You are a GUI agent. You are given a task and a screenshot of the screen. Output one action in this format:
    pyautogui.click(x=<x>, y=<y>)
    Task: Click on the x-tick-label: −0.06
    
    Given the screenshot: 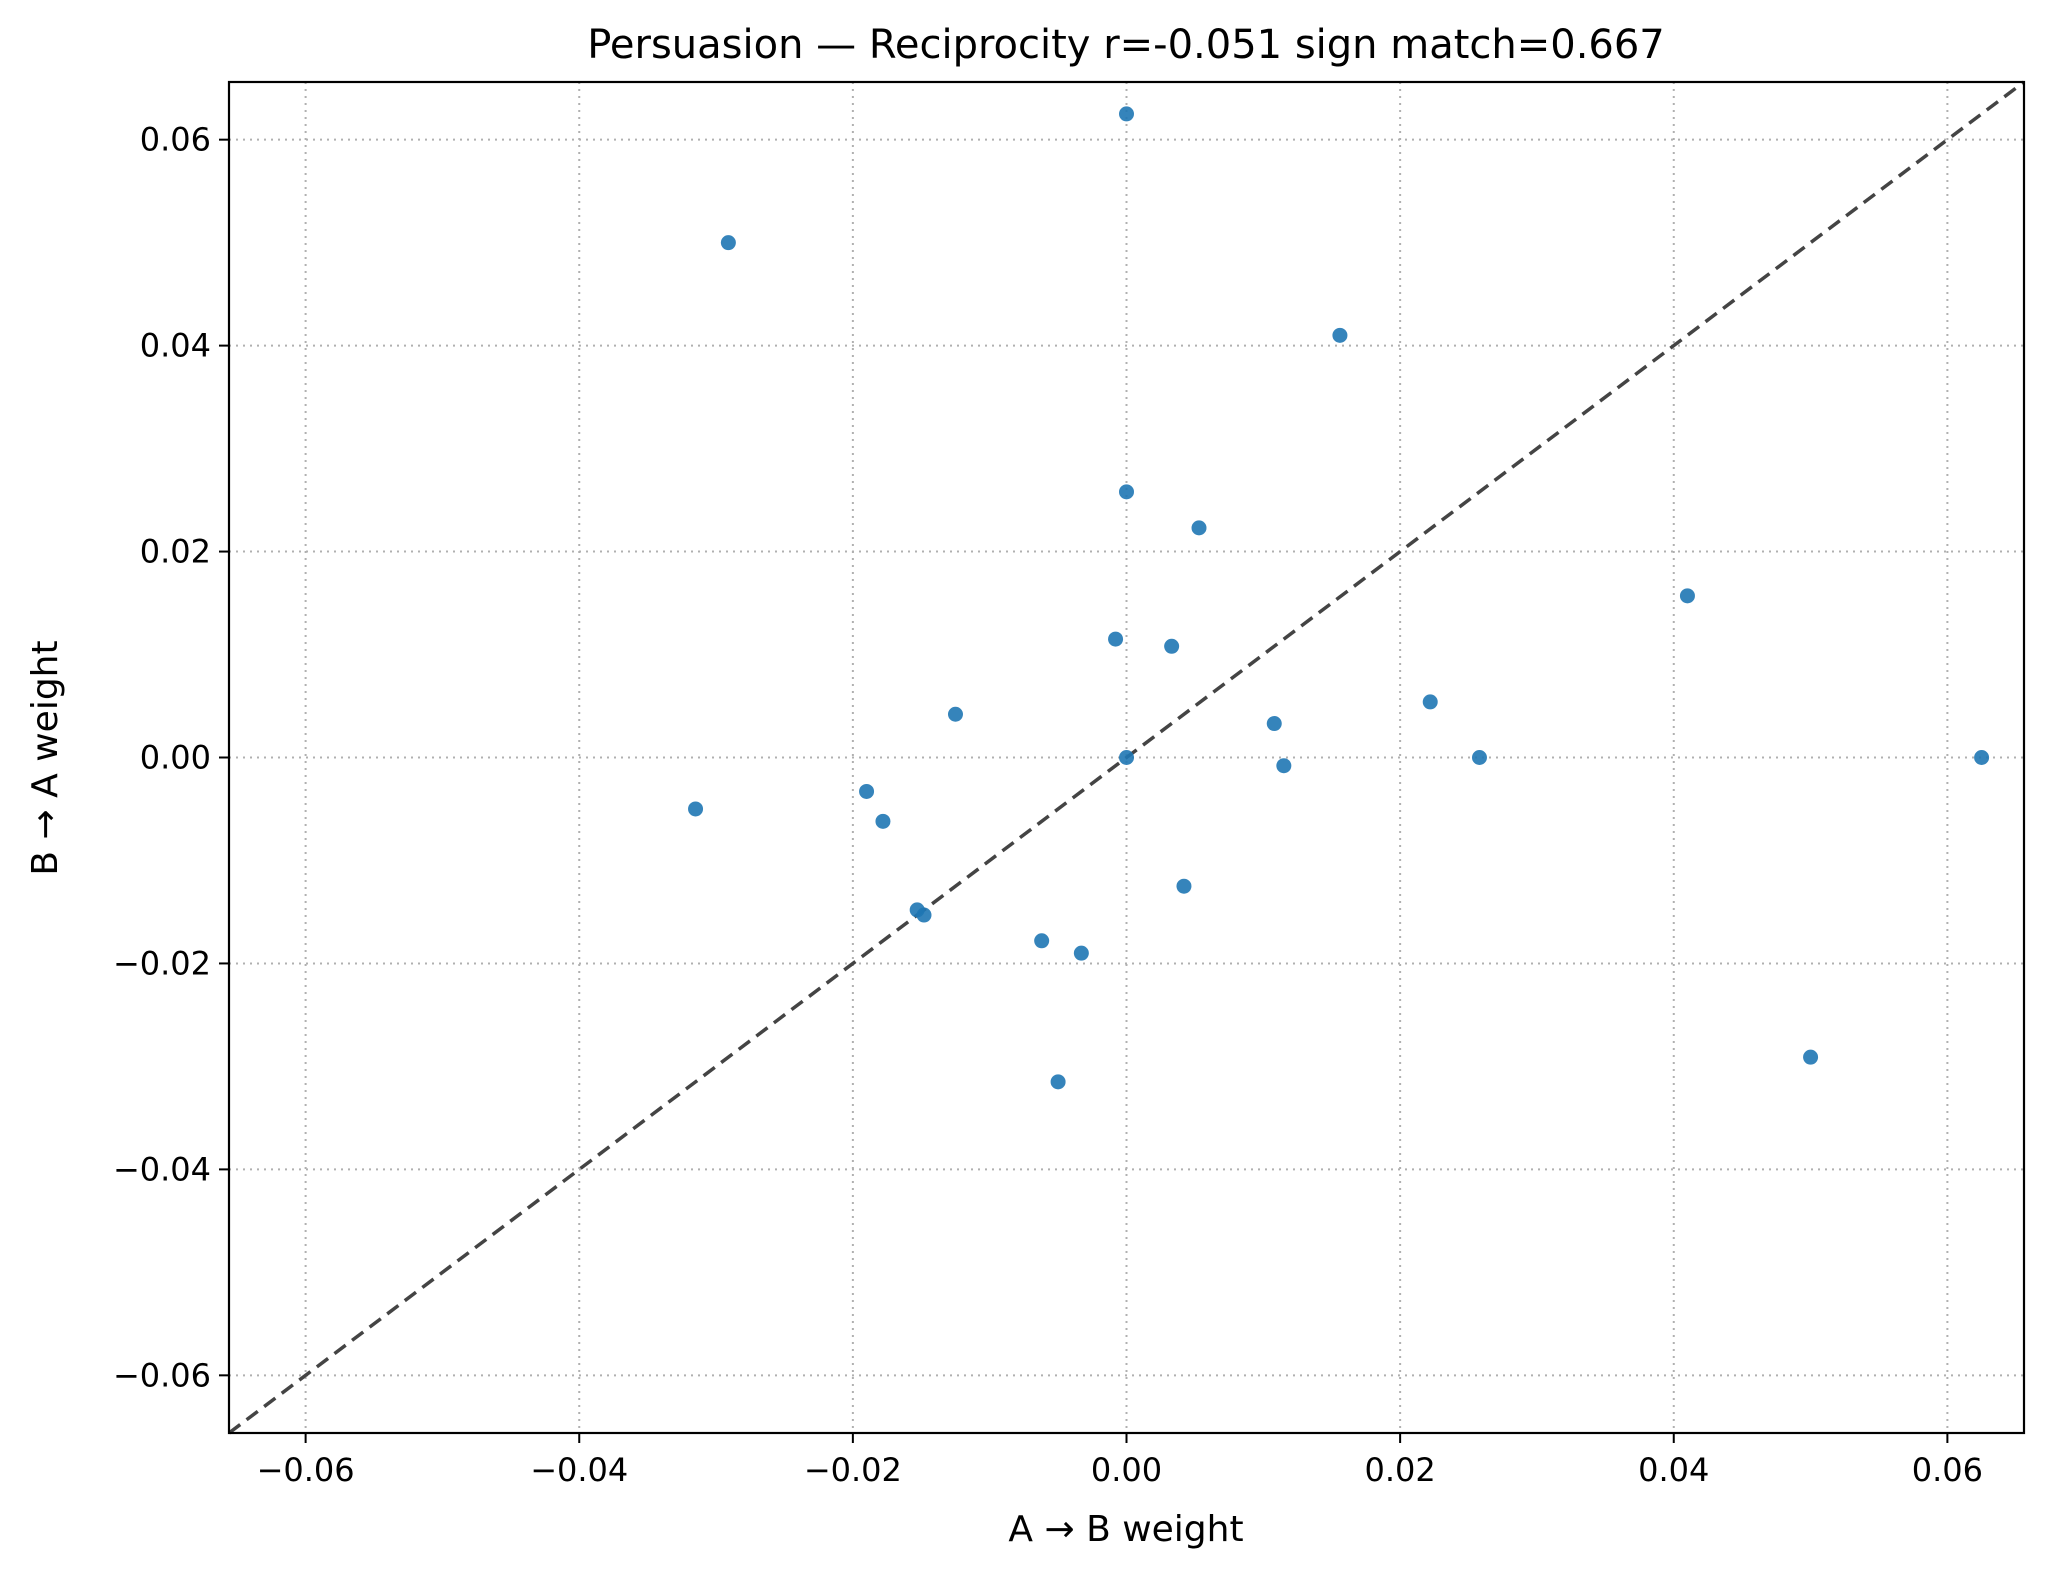 What is the action you would take?
    pyautogui.click(x=306, y=1470)
    